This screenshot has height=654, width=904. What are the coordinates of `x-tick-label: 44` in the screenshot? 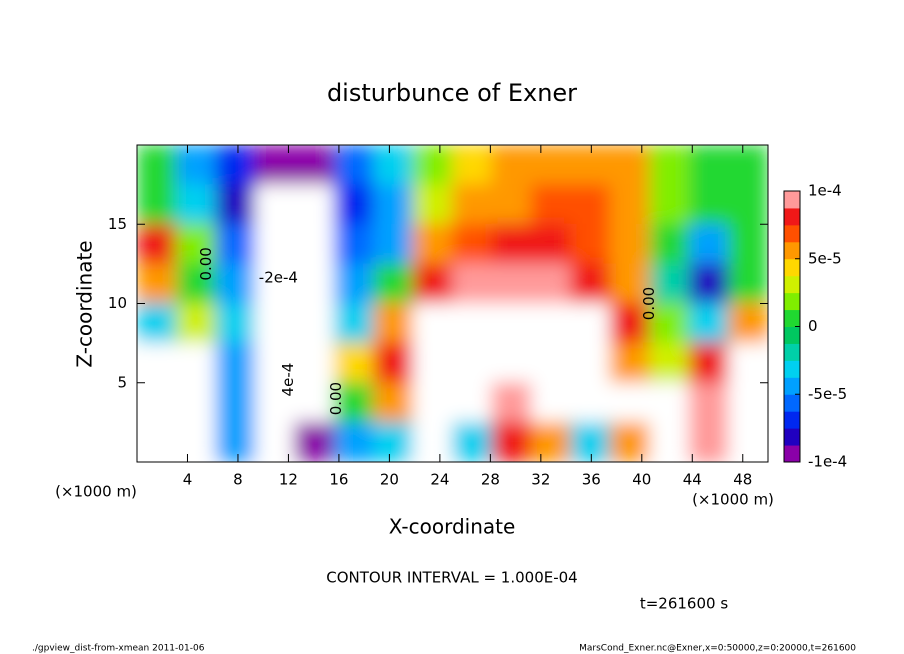 It's located at (692, 480).